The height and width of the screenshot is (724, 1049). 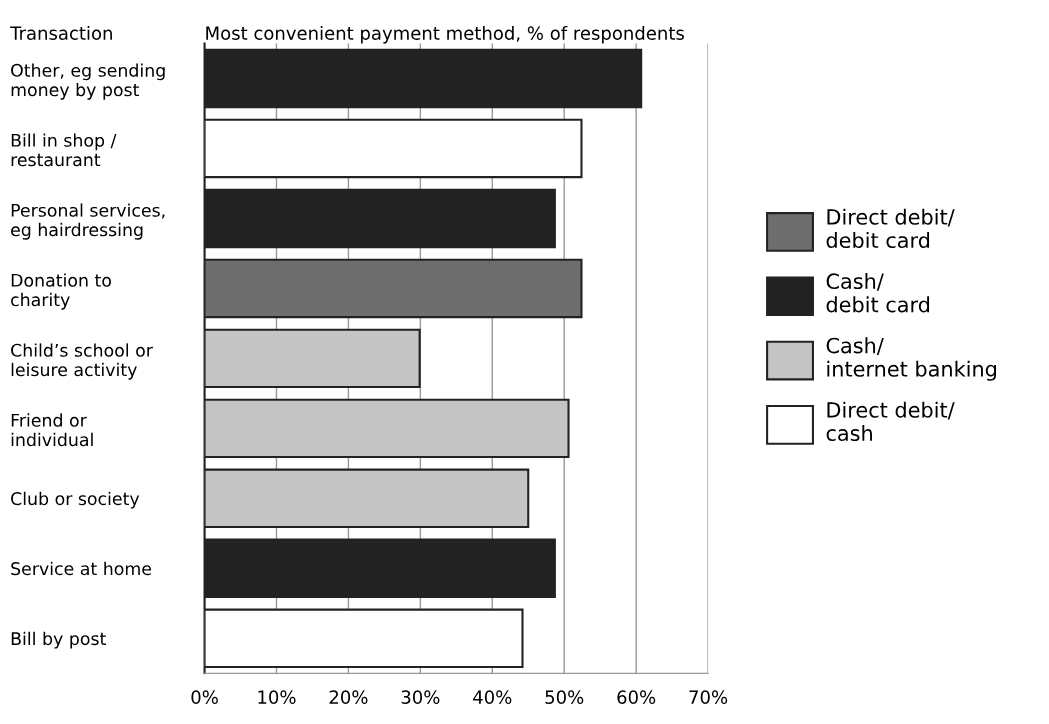 I want to click on y-tick-label: Club or society, so click(x=75, y=500).